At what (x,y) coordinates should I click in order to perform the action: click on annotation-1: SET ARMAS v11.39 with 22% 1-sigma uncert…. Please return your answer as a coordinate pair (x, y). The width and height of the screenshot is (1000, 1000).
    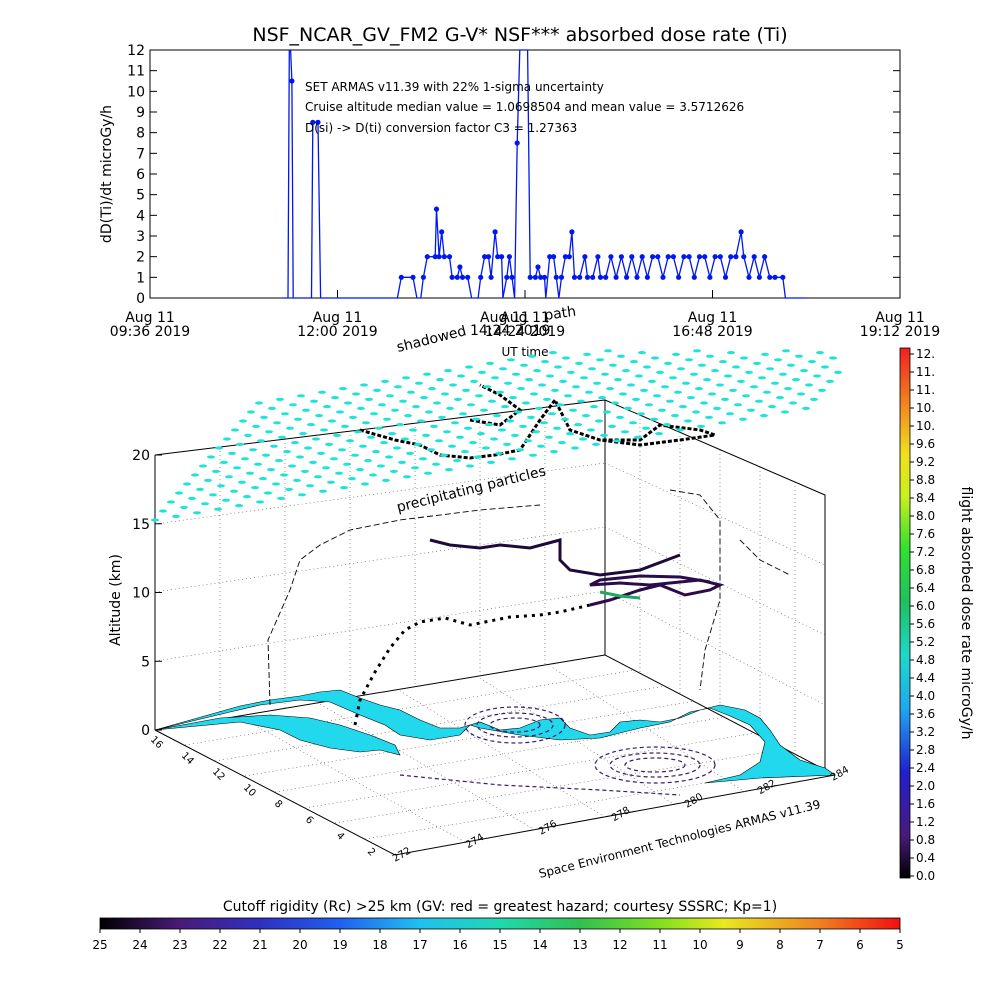
    Looking at the image, I should click on (454, 87).